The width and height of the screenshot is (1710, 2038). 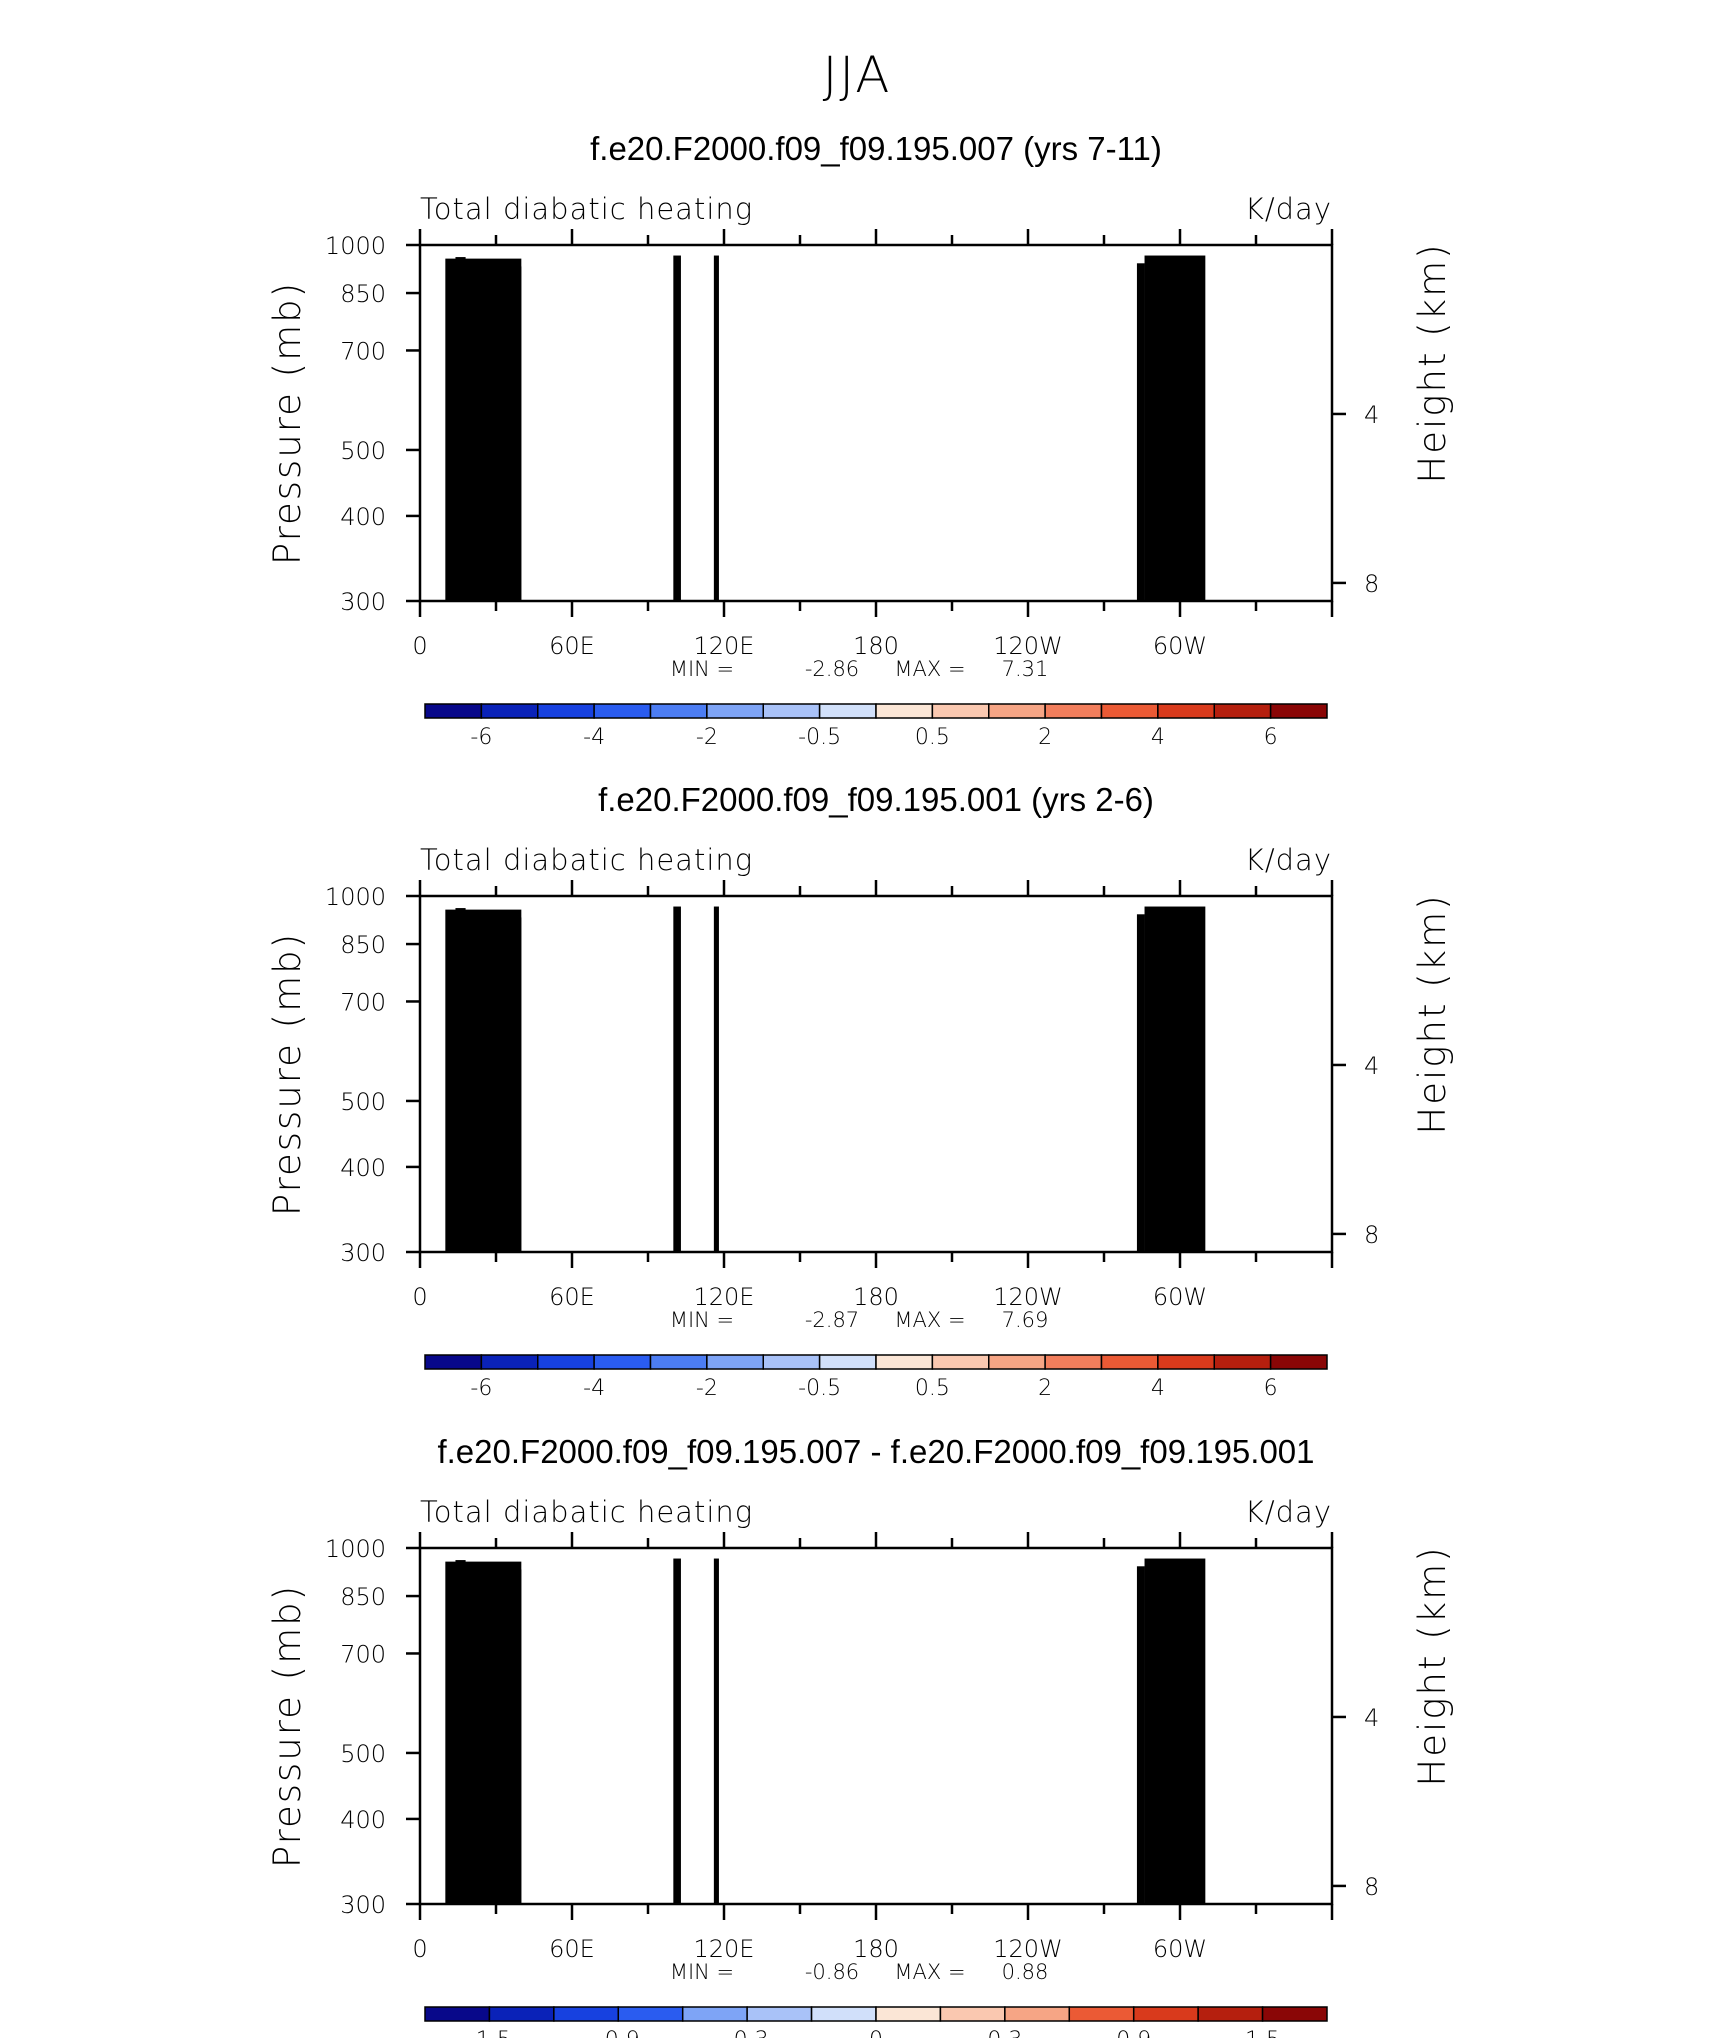 What do you see at coordinates (586, 209) in the screenshot?
I see `left-string: Total diabatic heating` at bounding box center [586, 209].